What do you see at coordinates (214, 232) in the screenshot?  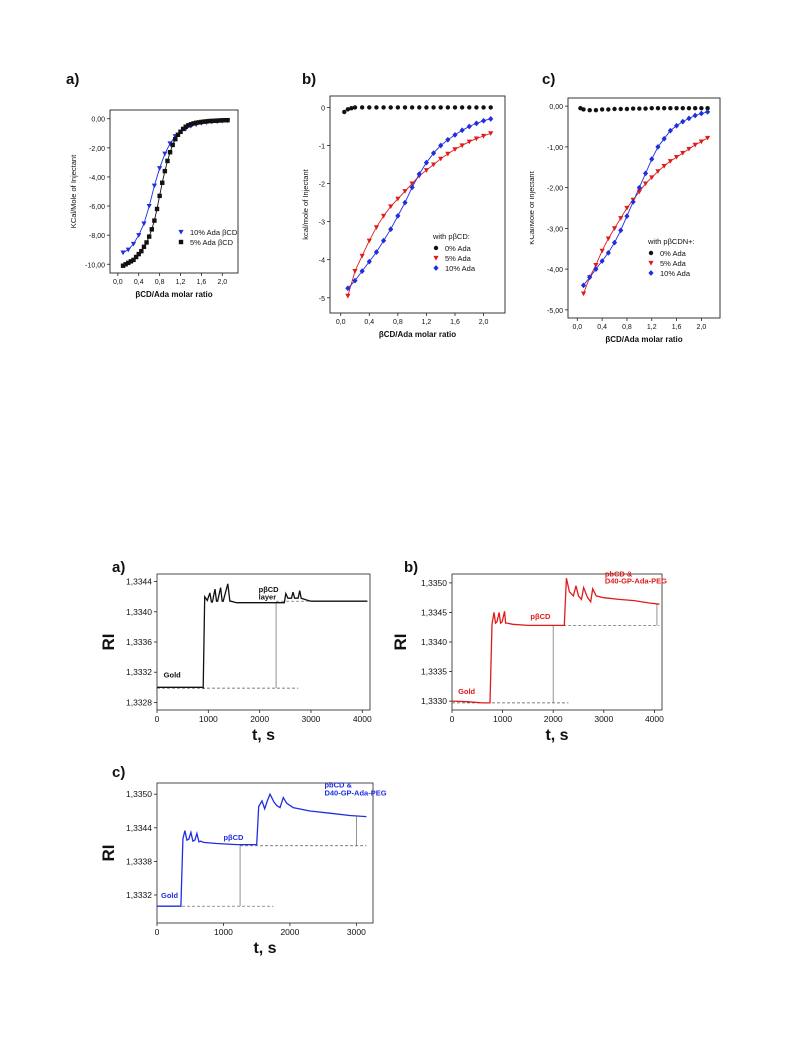 I see `legend-label: 10% Ada βCD` at bounding box center [214, 232].